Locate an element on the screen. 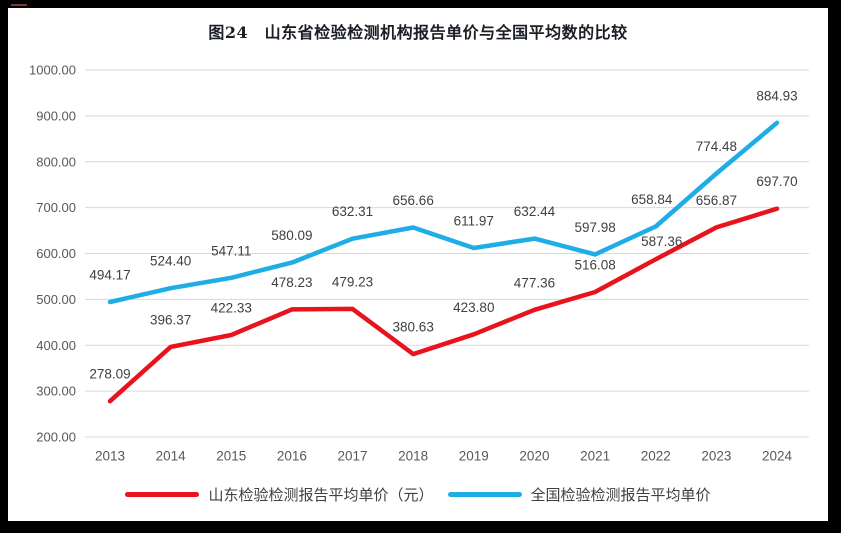 The image size is (841, 533). x-axis-tick-label: 2015 is located at coordinates (231, 456).